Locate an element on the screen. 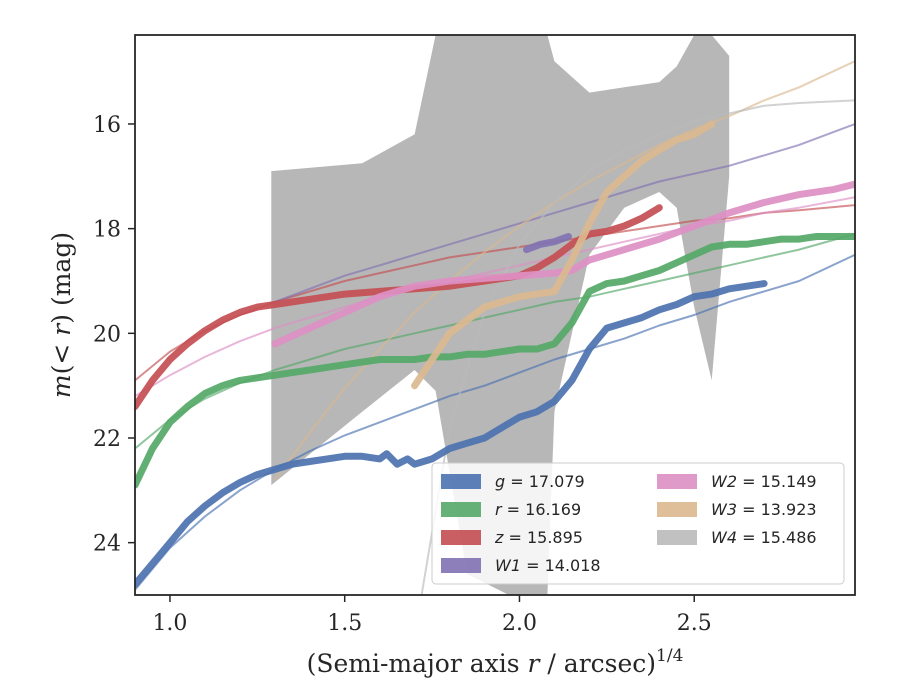 The height and width of the screenshot is (700, 900). x-tick-label: 2.5 is located at coordinates (694, 623).